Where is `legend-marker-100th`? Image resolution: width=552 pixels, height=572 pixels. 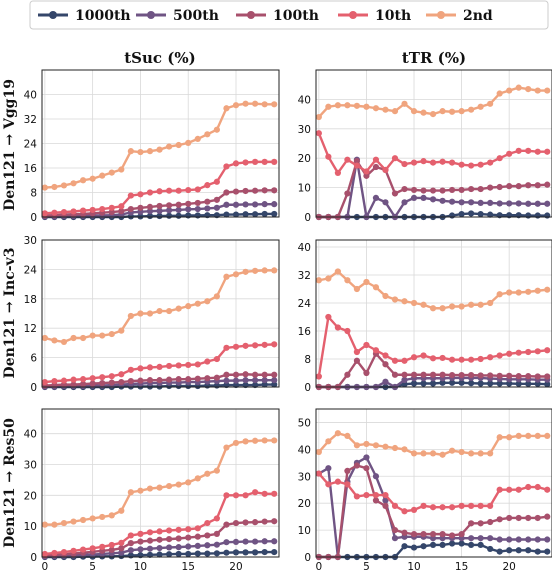
legend-marker-100th is located at coordinates (251, 15).